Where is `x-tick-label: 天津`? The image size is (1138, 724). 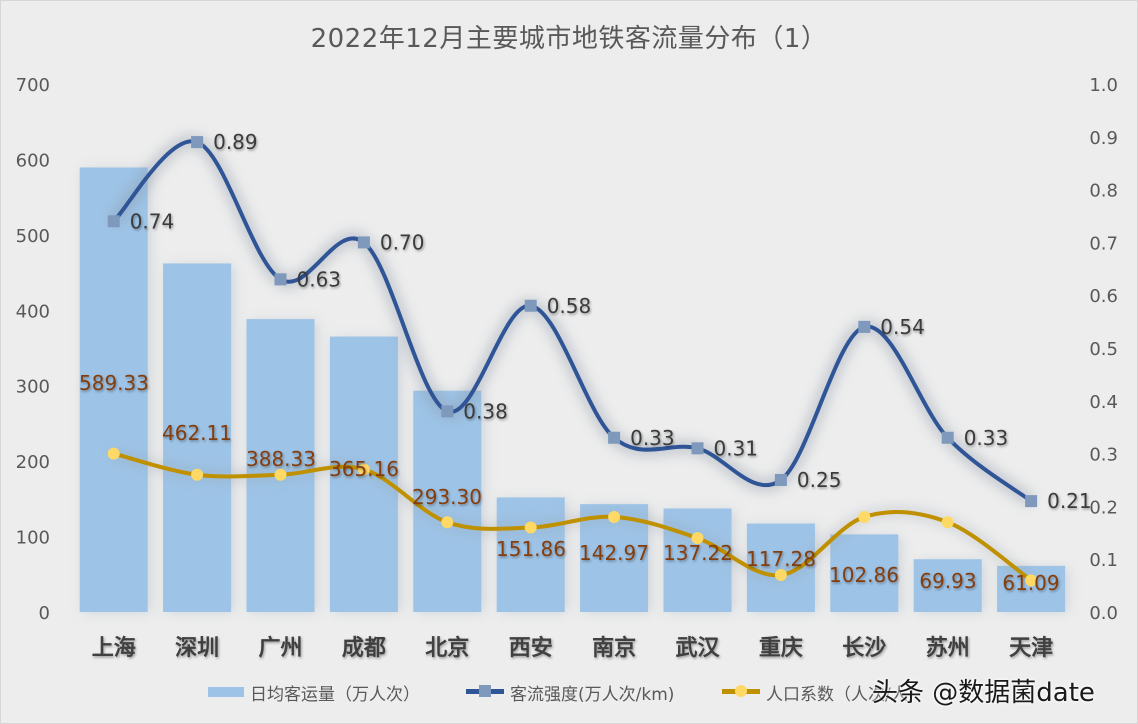
x-tick-label: 天津 is located at coordinates (1031, 648).